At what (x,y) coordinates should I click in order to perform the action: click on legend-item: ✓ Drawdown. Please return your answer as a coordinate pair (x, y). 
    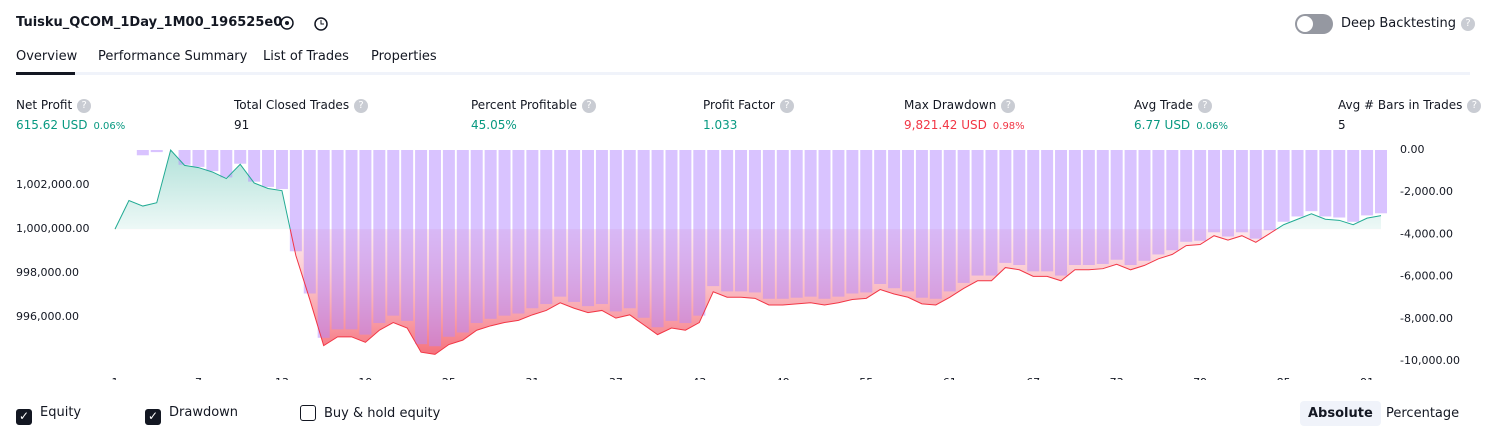
    Looking at the image, I should click on (191, 415).